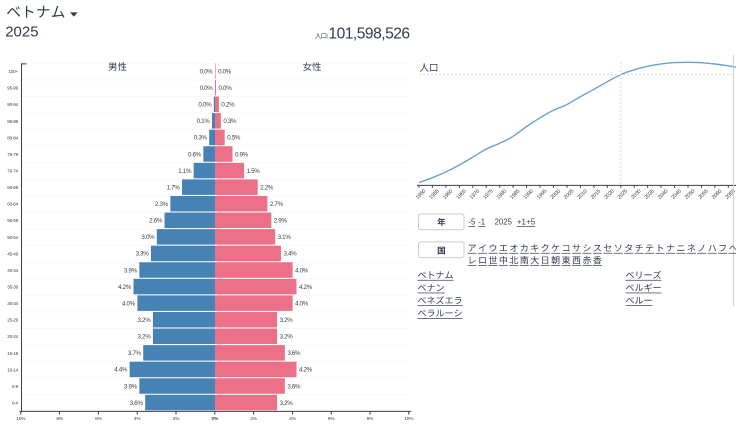  I want to click on svg-text: 40-44, so click(12, 270).